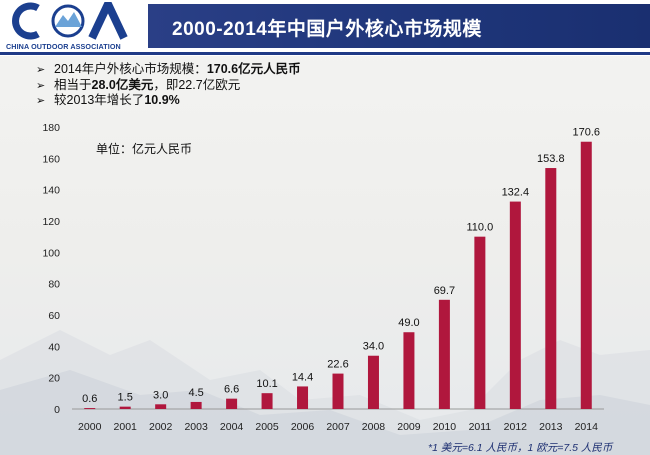 The image size is (650, 455). Describe the element at coordinates (63, 46) in the screenshot. I see `logo-subtitle: CHINA OUTDOOR ASSOCIATION` at that location.